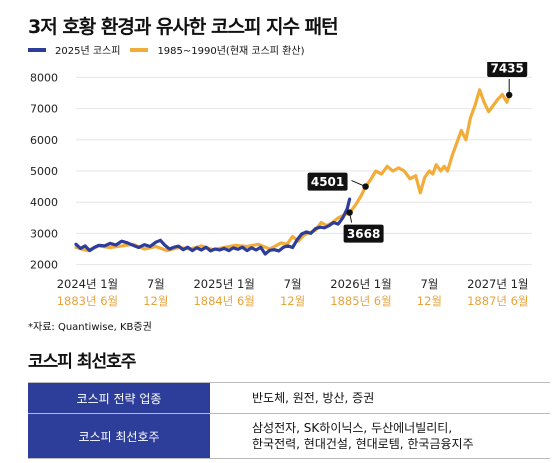 This screenshot has width=560, height=463. I want to click on series-line-kospi-2025, so click(213, 226).